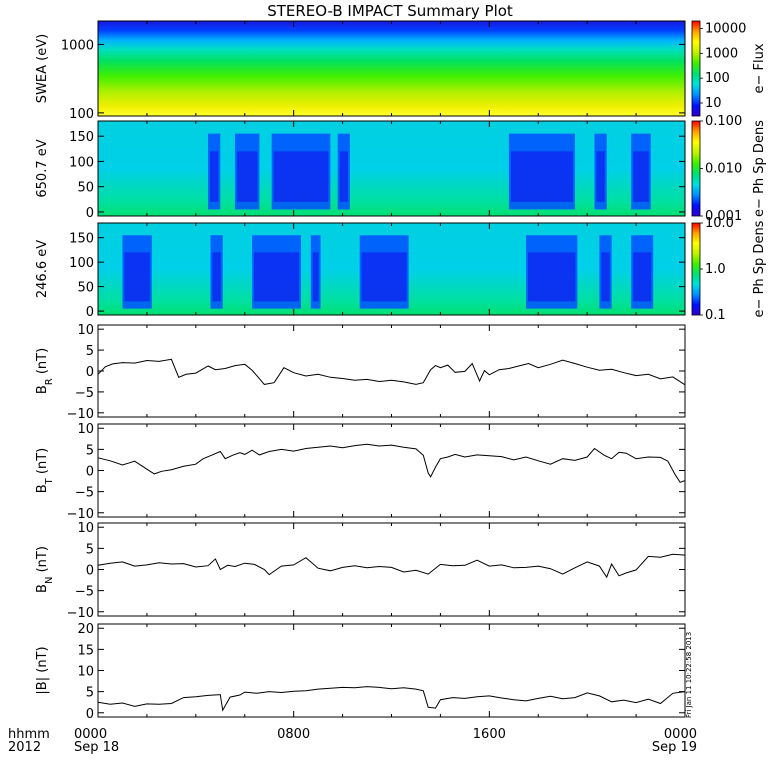  What do you see at coordinates (42, 670) in the screenshot?
I see `y-axis-label: |B| (nT)` at bounding box center [42, 670].